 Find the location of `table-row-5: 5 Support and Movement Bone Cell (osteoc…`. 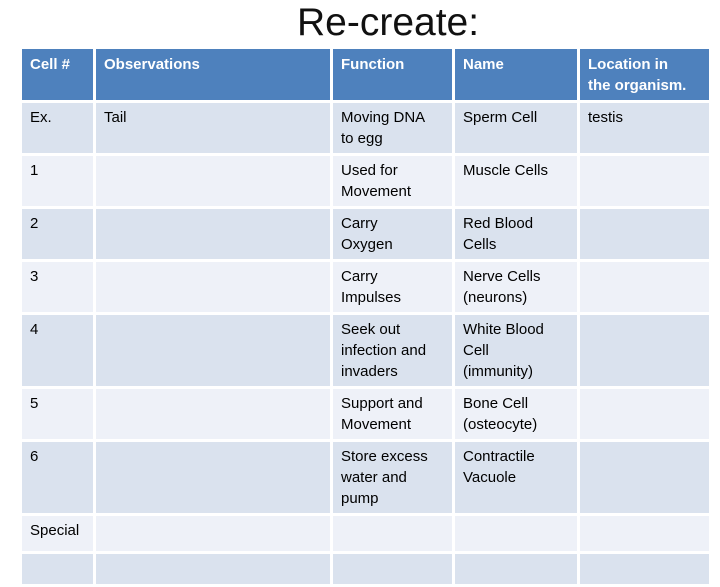

table-row-5: 5 Support and Movement Bone Cell (osteoc… is located at coordinates (365, 414).